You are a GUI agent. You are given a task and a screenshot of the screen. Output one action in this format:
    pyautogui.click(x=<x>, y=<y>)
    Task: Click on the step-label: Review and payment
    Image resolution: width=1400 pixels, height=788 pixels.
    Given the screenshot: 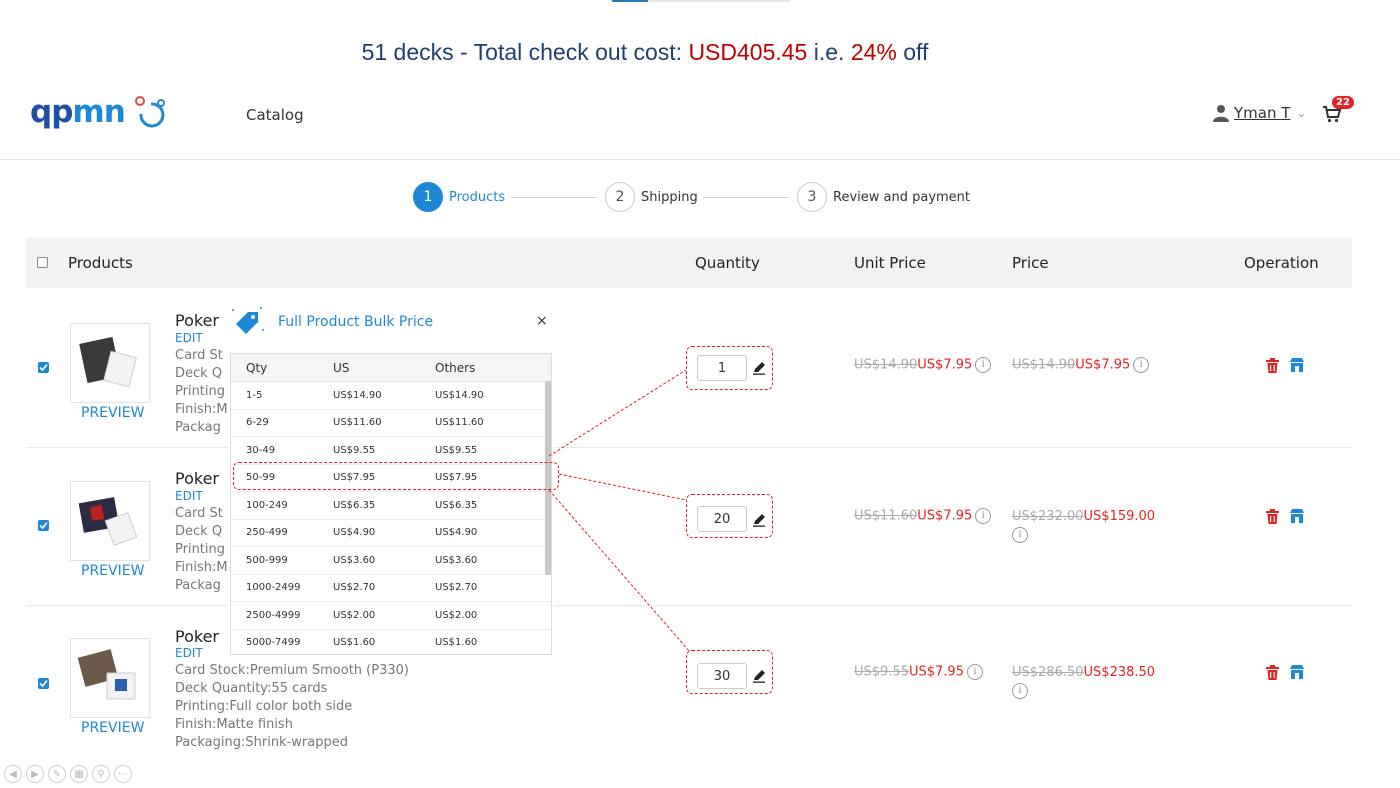 What is the action you would take?
    pyautogui.click(x=902, y=197)
    